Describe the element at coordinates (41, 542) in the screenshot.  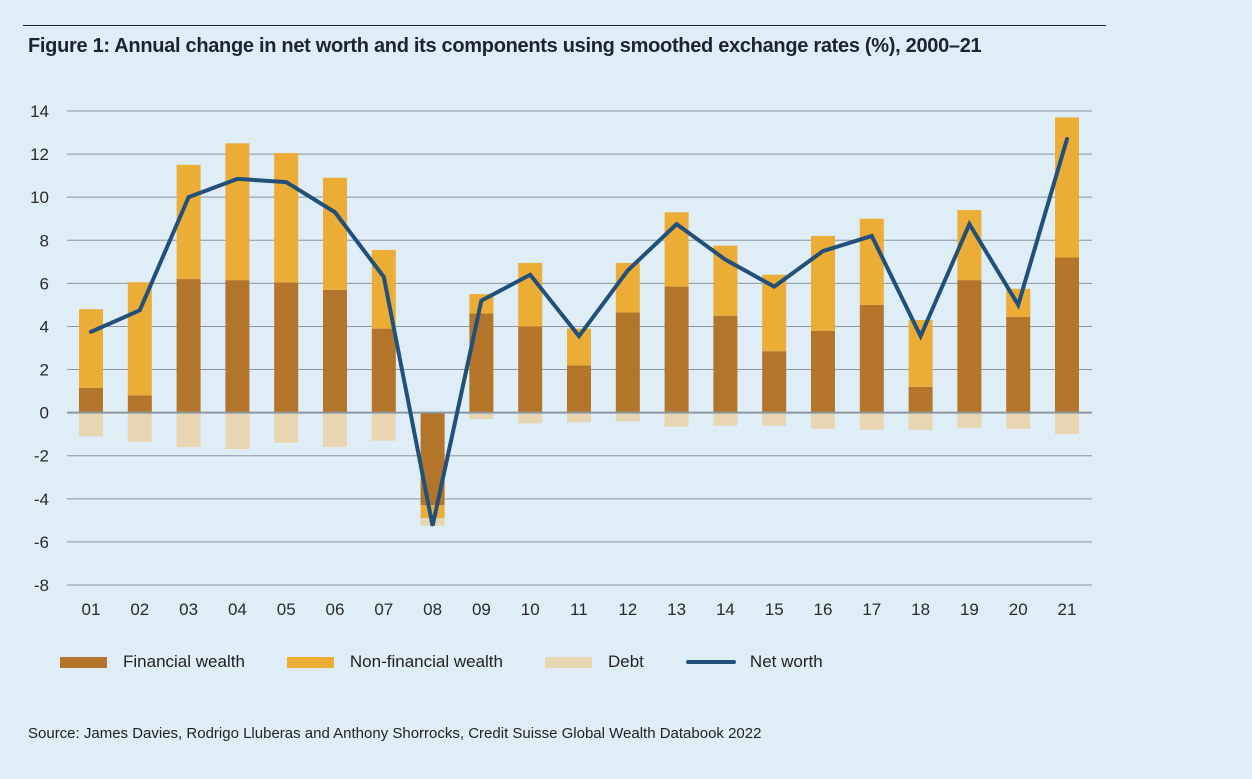
I see `y-tick-label: -6` at that location.